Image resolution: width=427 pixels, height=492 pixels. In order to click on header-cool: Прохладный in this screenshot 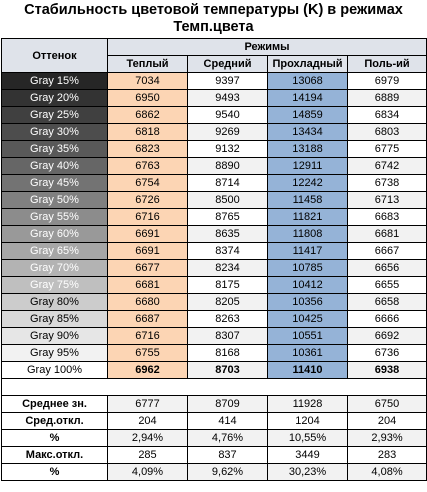, I will do `click(307, 64)`.